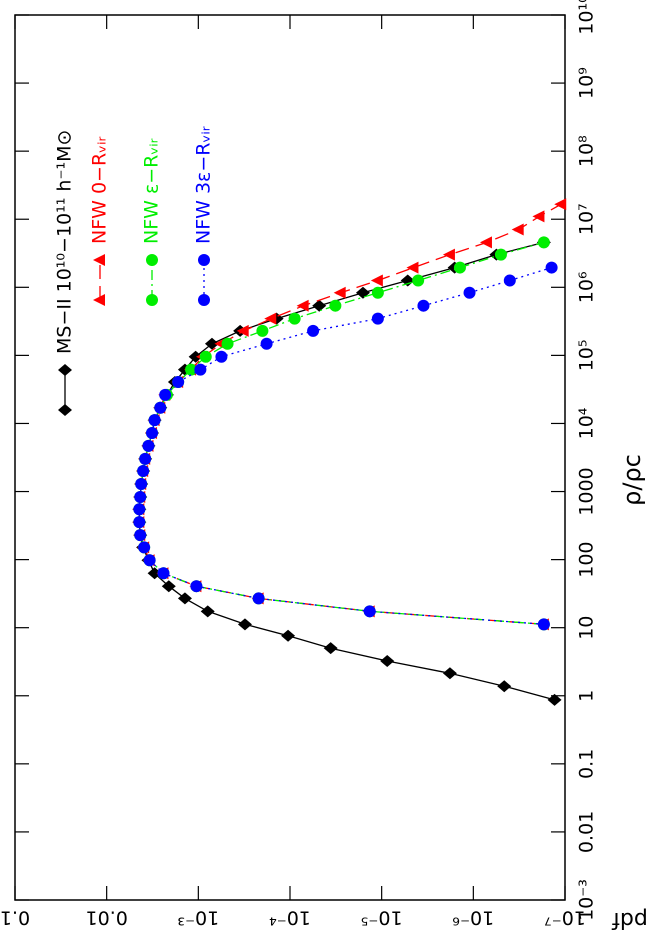 This screenshot has width=670, height=935. What do you see at coordinates (587, 151) in the screenshot?
I see `x-tick-label: 10⁸` at bounding box center [587, 151].